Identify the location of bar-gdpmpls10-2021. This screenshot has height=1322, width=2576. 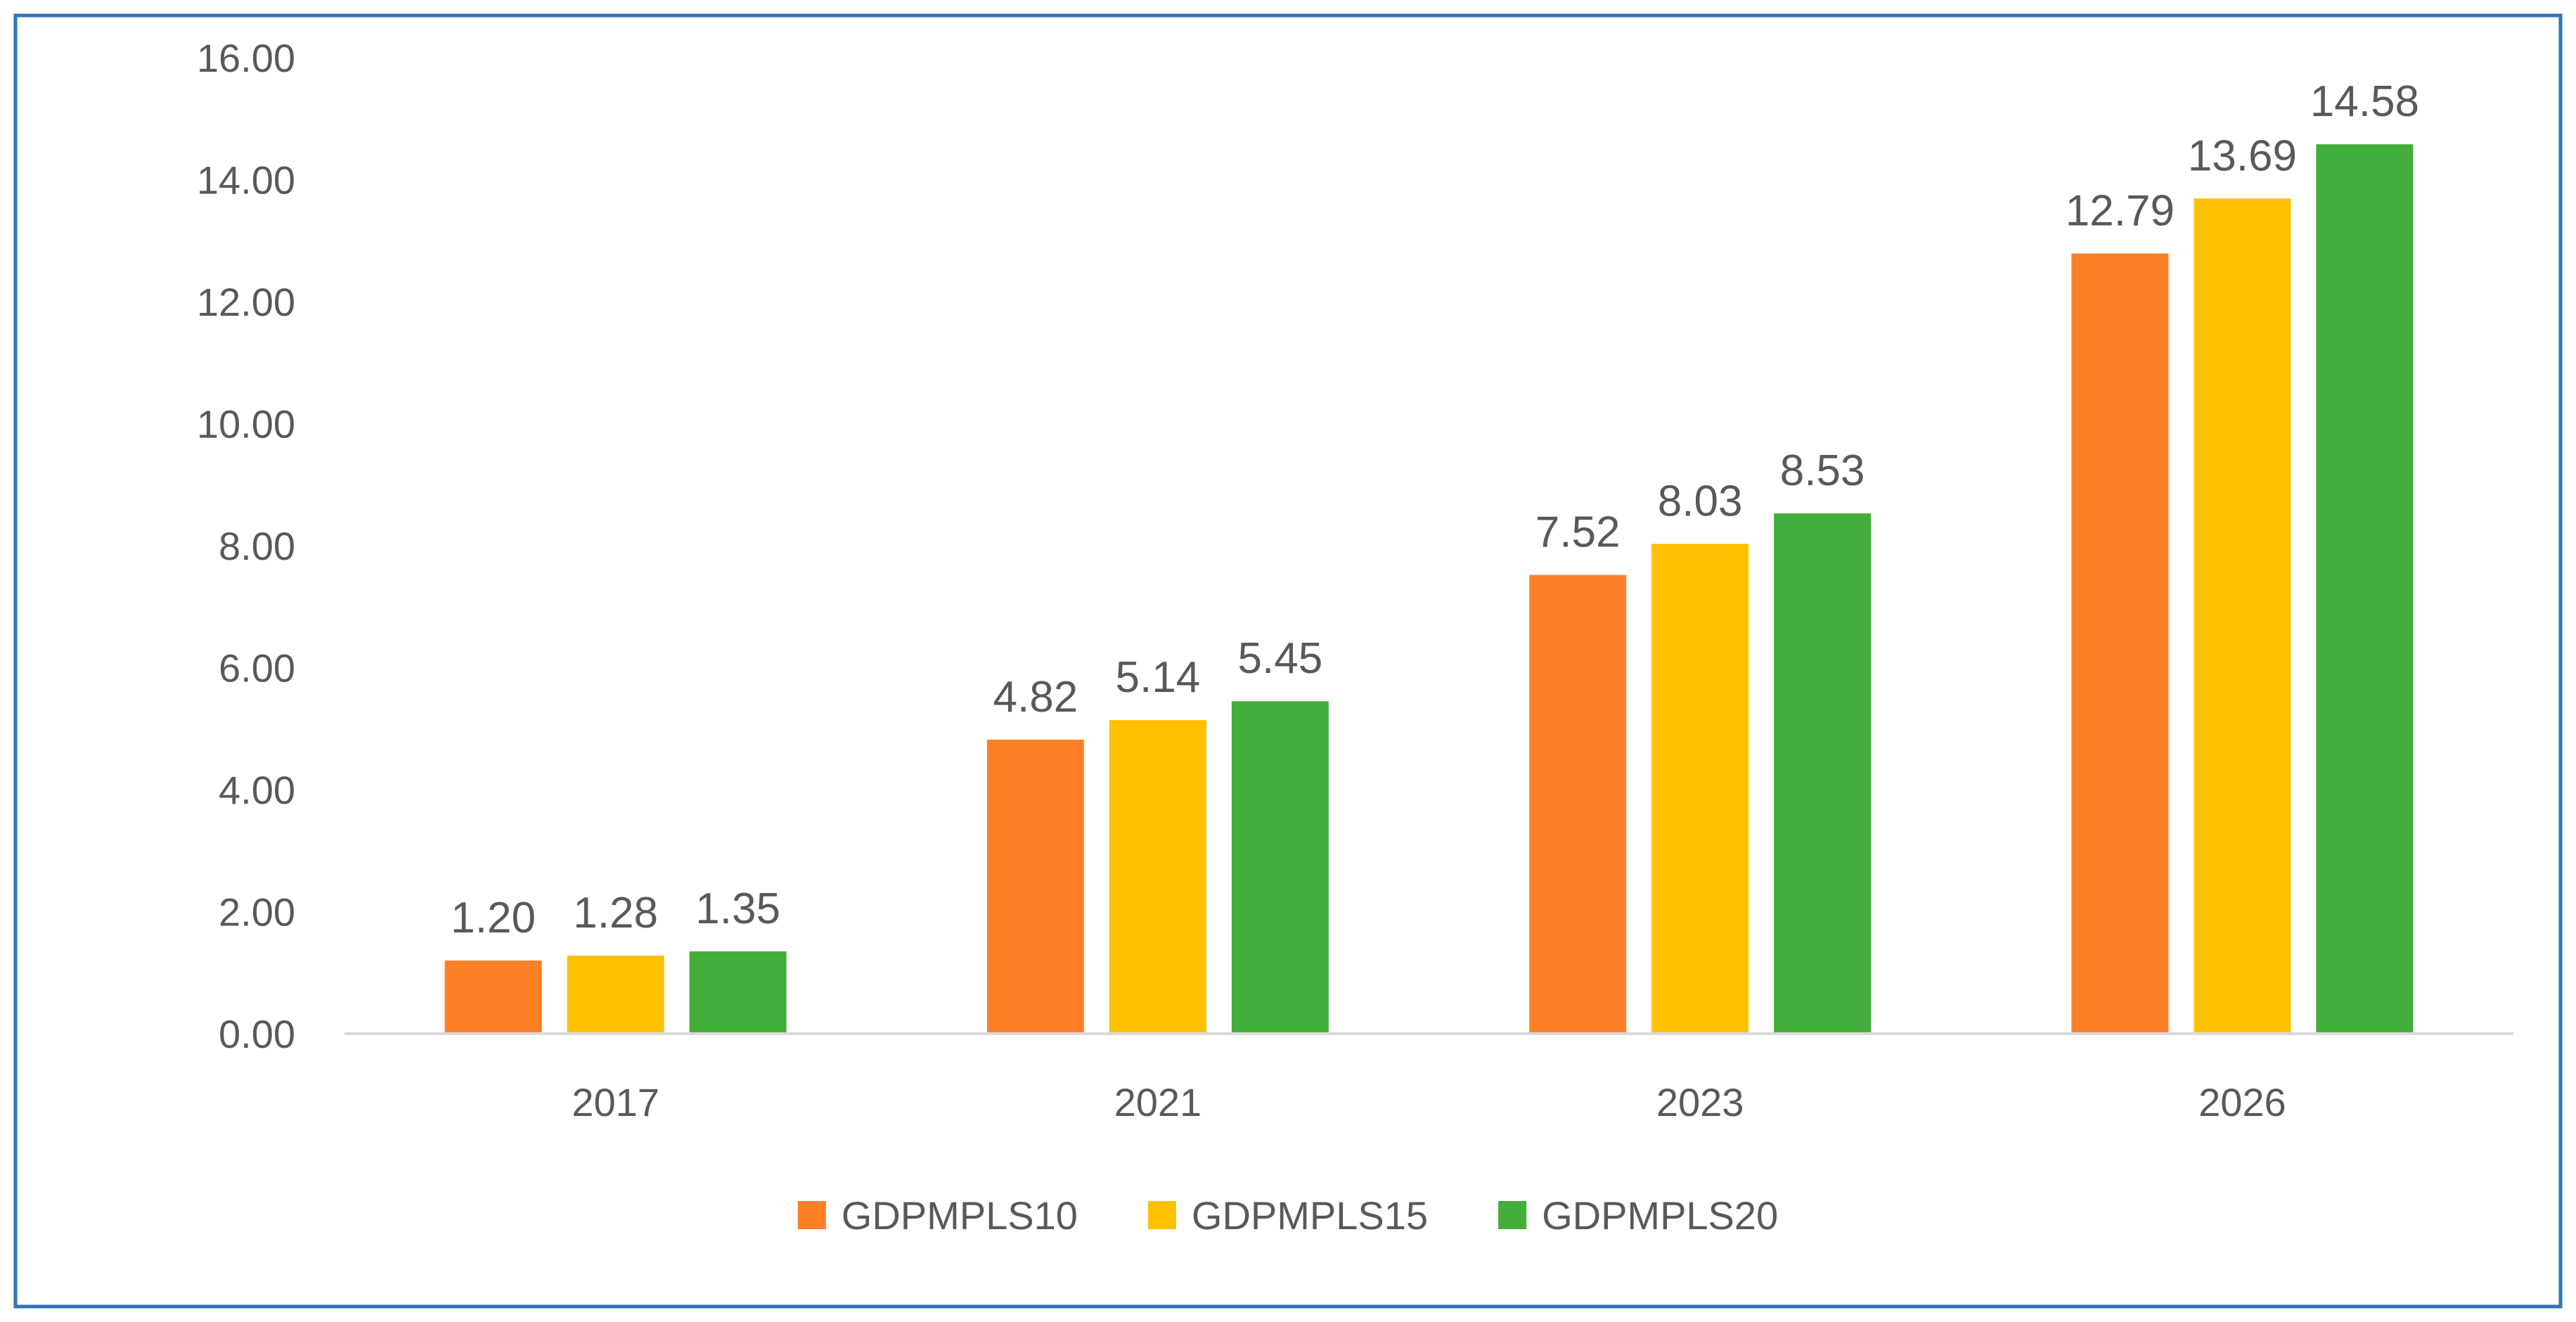
(1035, 886).